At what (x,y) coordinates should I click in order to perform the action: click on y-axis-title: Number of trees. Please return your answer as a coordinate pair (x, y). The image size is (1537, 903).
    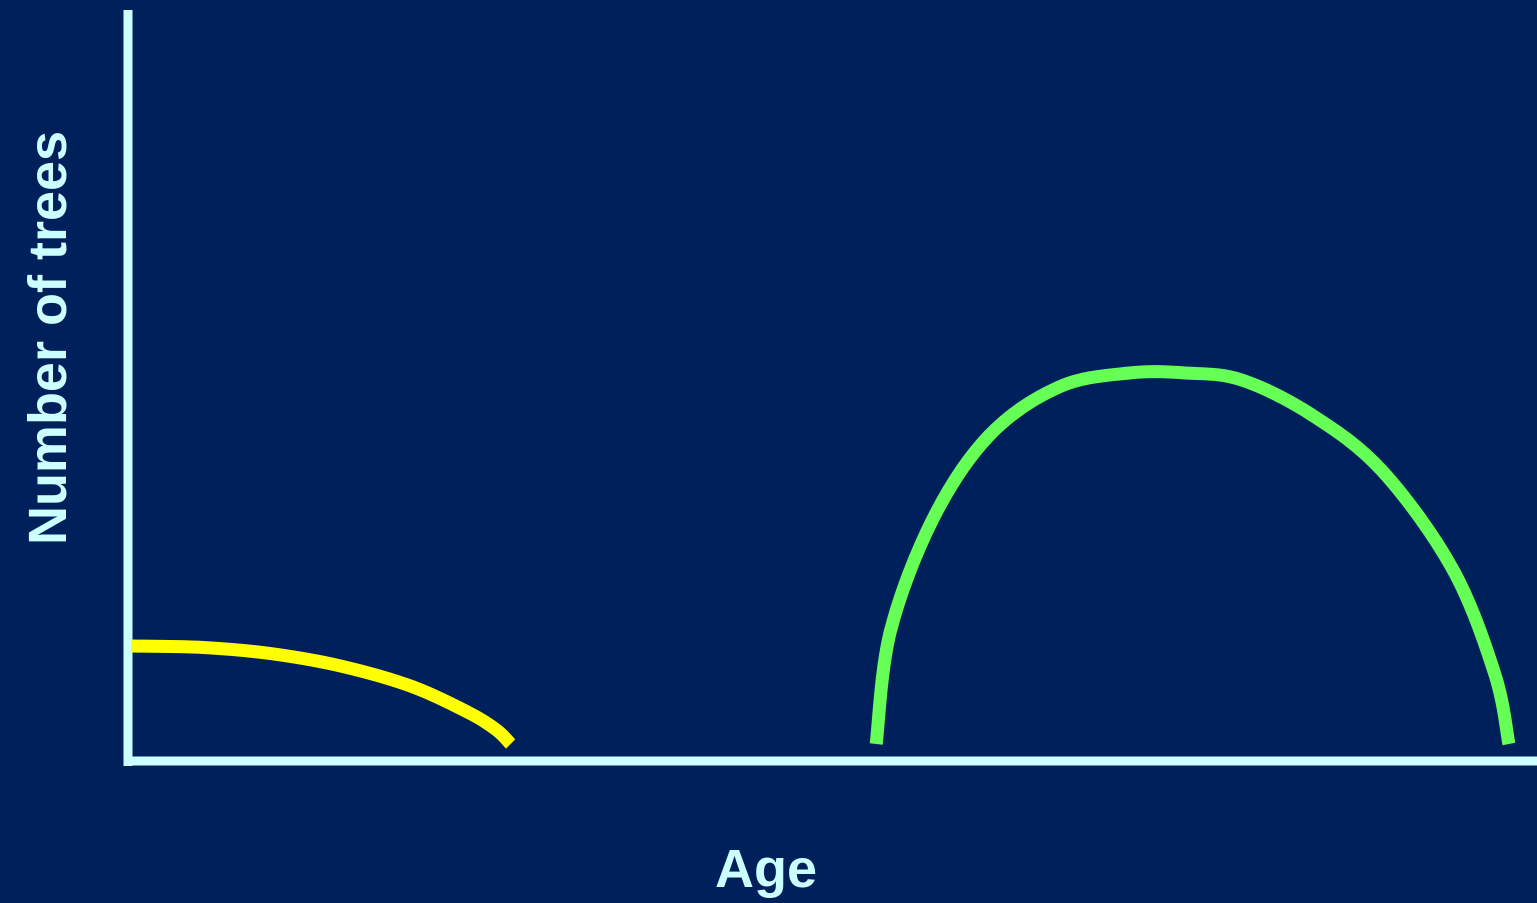
    Looking at the image, I should click on (48, 338).